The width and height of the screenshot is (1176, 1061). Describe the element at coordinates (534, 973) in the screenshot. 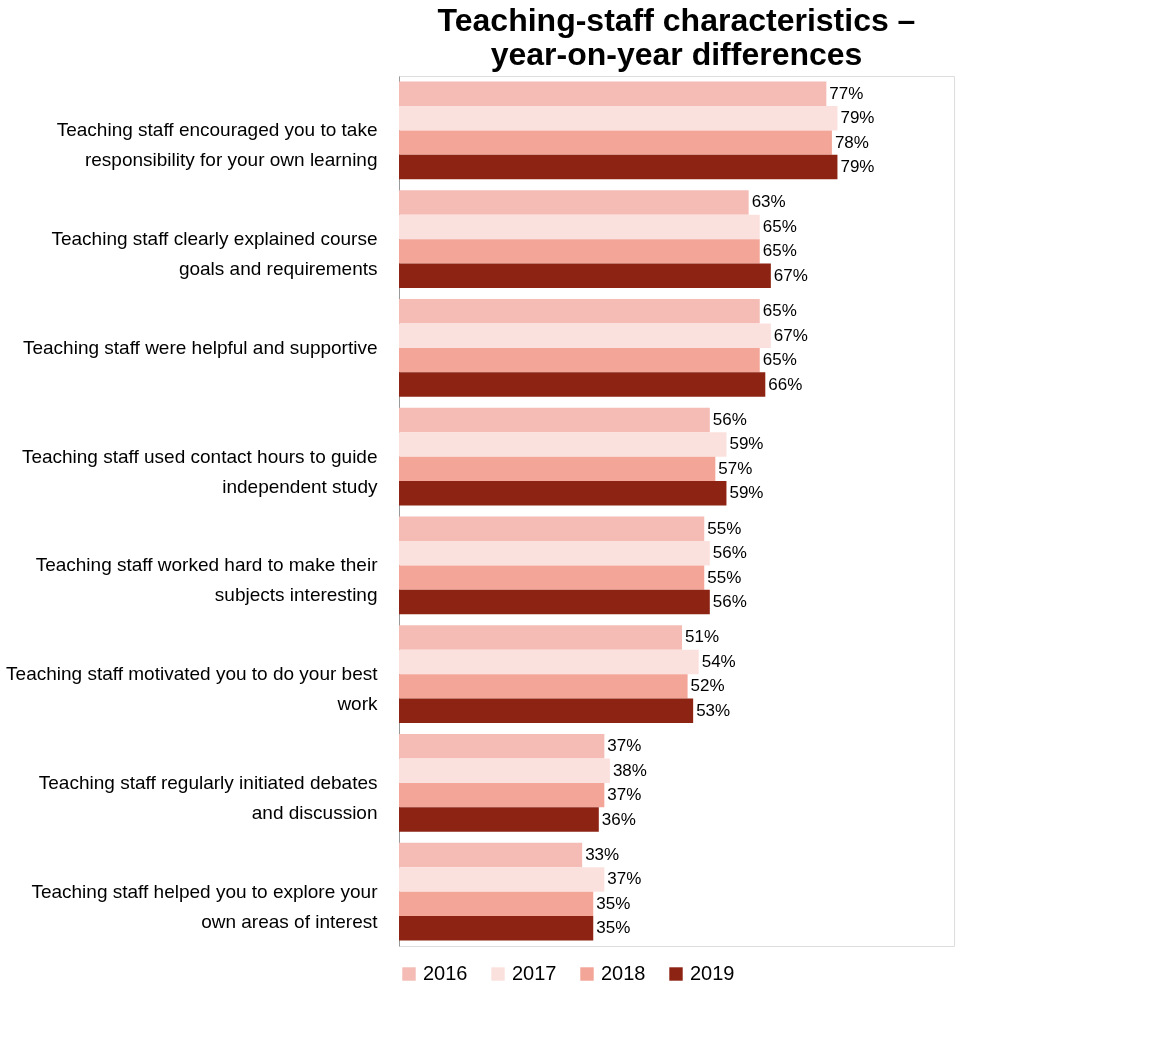

I see `legend-label: 2017` at that location.